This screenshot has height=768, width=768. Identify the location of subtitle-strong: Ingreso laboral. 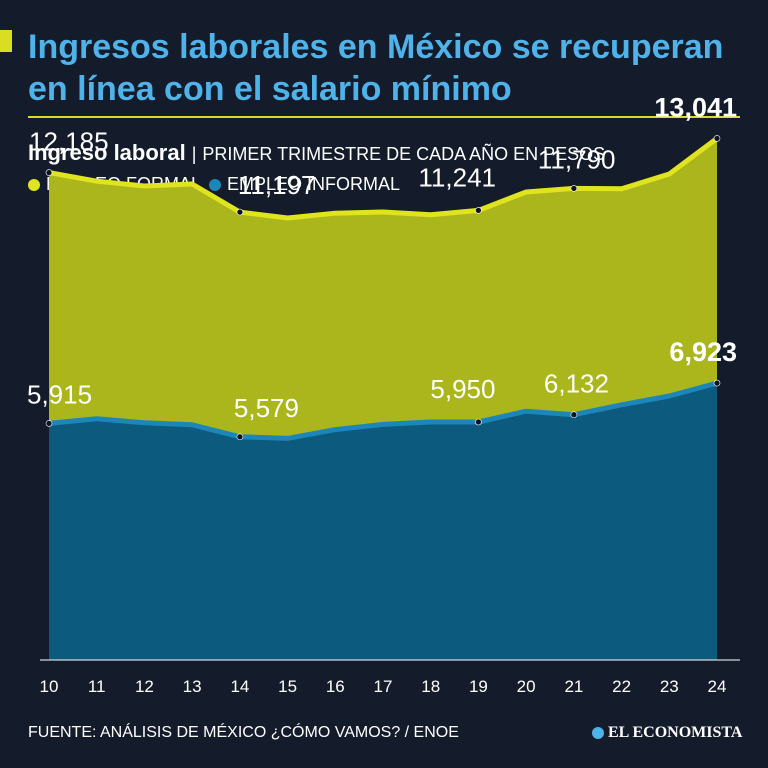
(107, 152).